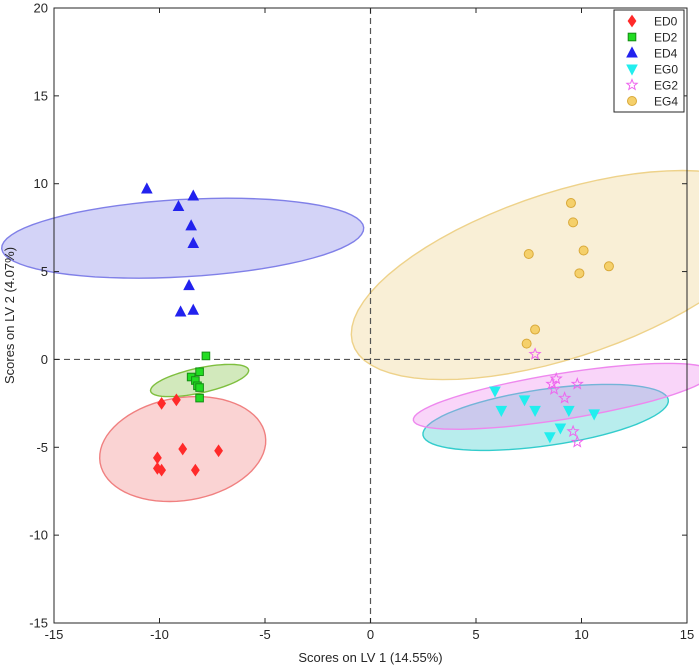  What do you see at coordinates (38, 623) in the screenshot?
I see `y-tick-label: -15` at bounding box center [38, 623].